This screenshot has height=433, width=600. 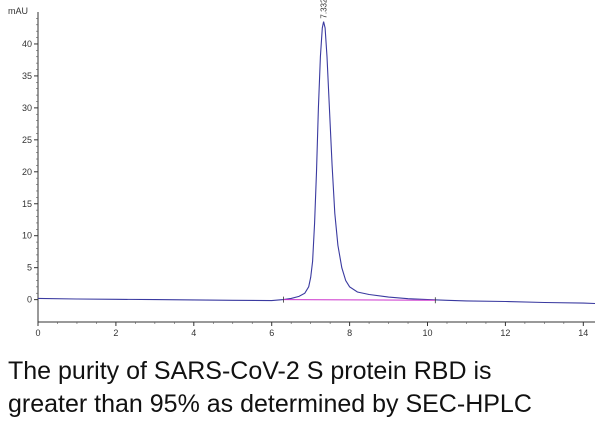 I want to click on peak-label: 7.332, so click(x=324, y=9).